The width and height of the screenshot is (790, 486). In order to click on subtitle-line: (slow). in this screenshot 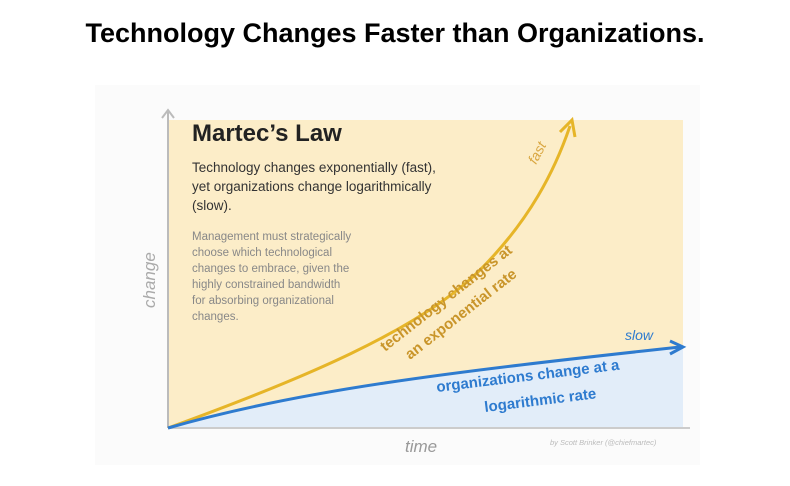, I will do `click(212, 205)`.